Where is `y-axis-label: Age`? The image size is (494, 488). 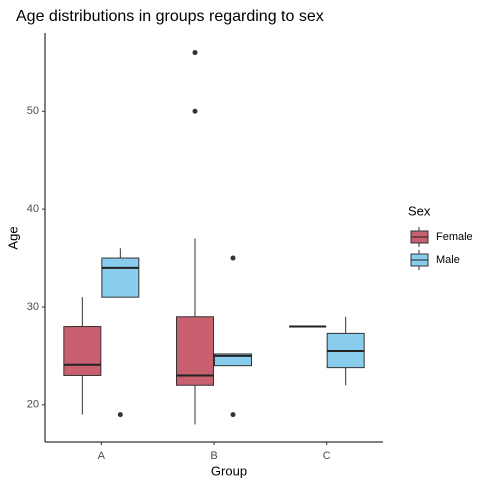 y-axis-label: Age is located at coordinates (12, 237).